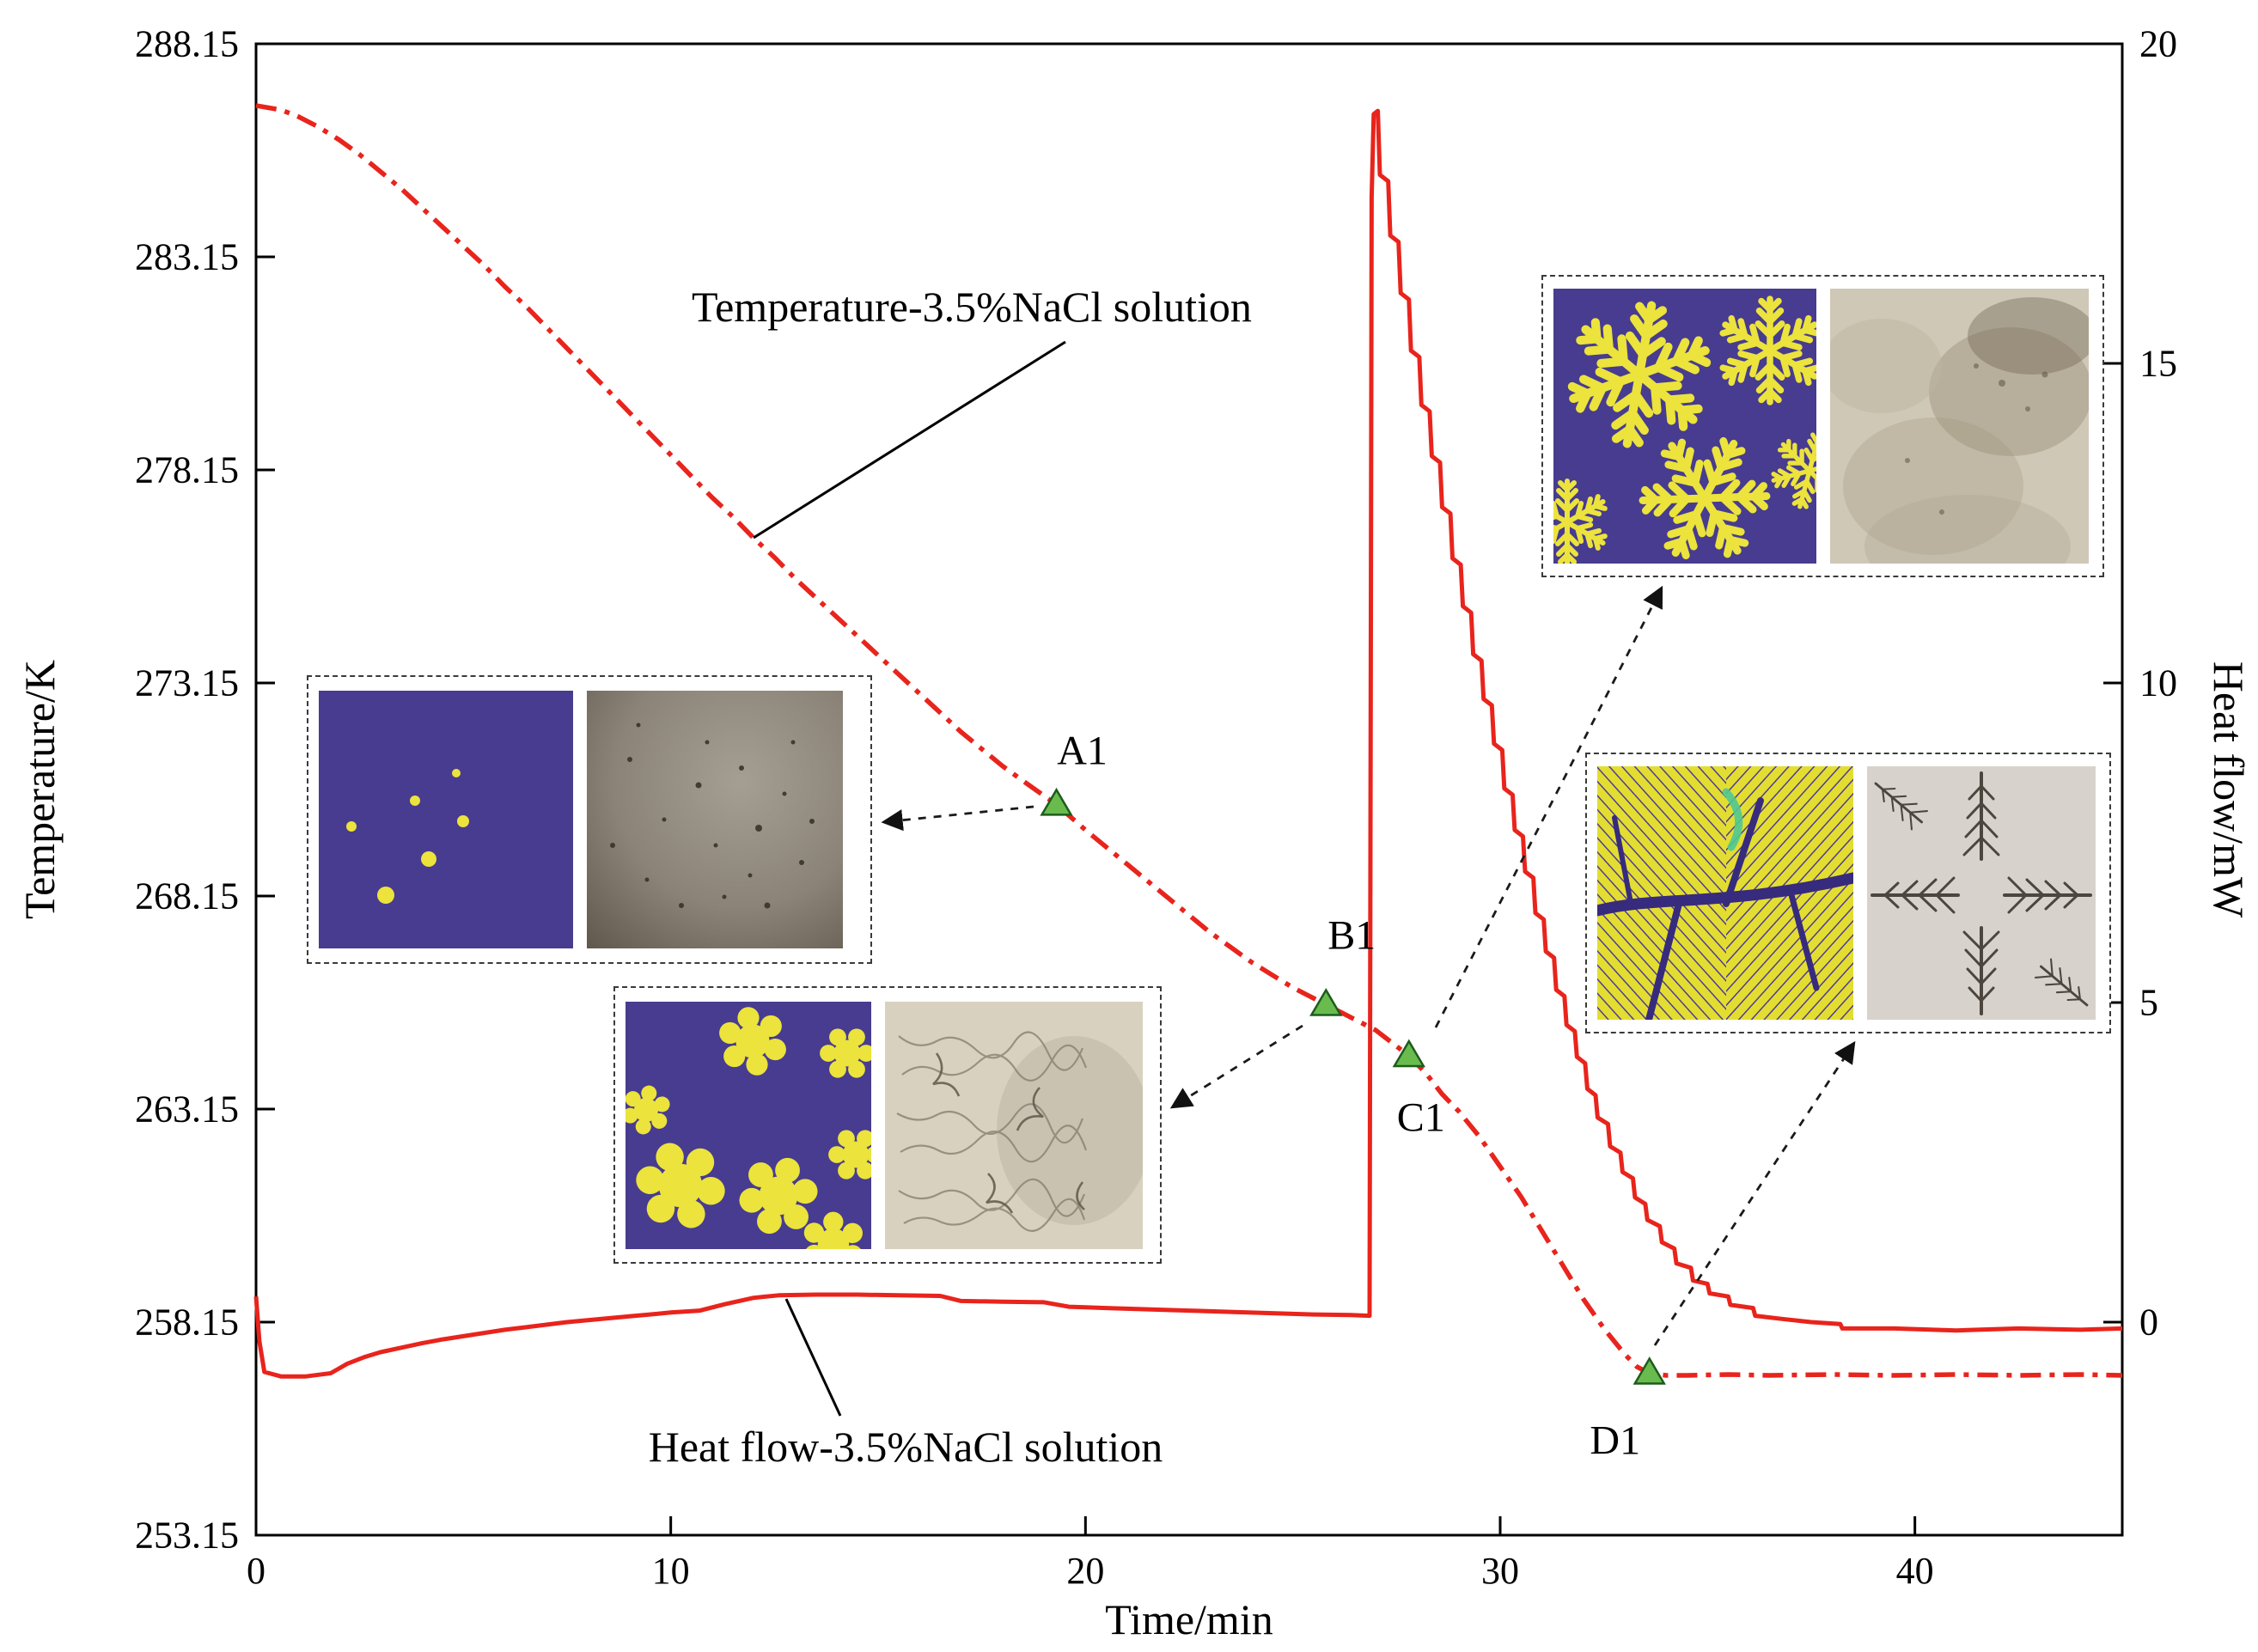 Image resolution: width=2258 pixels, height=1652 pixels. What do you see at coordinates (1056, 802) in the screenshot?
I see `marker-a1` at bounding box center [1056, 802].